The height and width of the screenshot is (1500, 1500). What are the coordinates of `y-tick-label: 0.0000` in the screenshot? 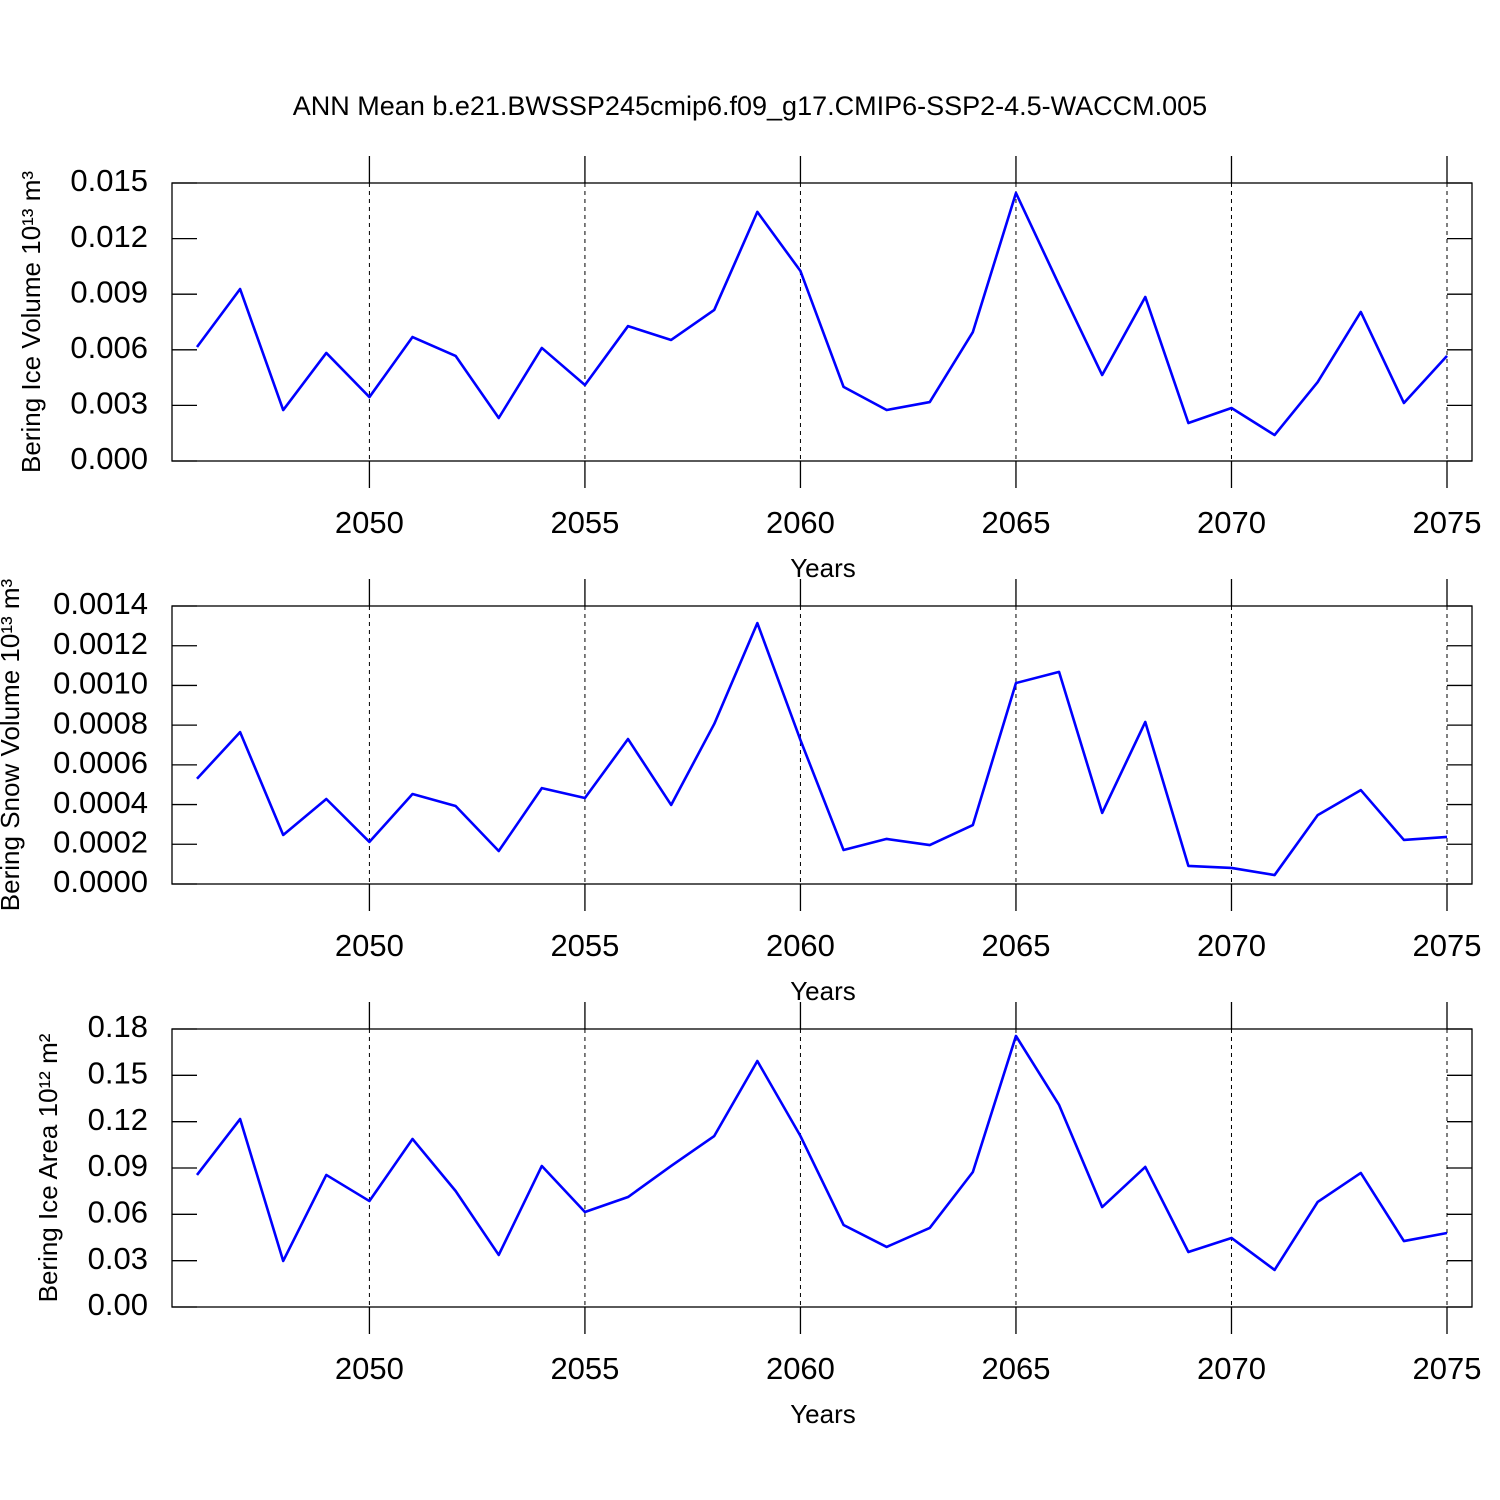 It's located at (100, 881).